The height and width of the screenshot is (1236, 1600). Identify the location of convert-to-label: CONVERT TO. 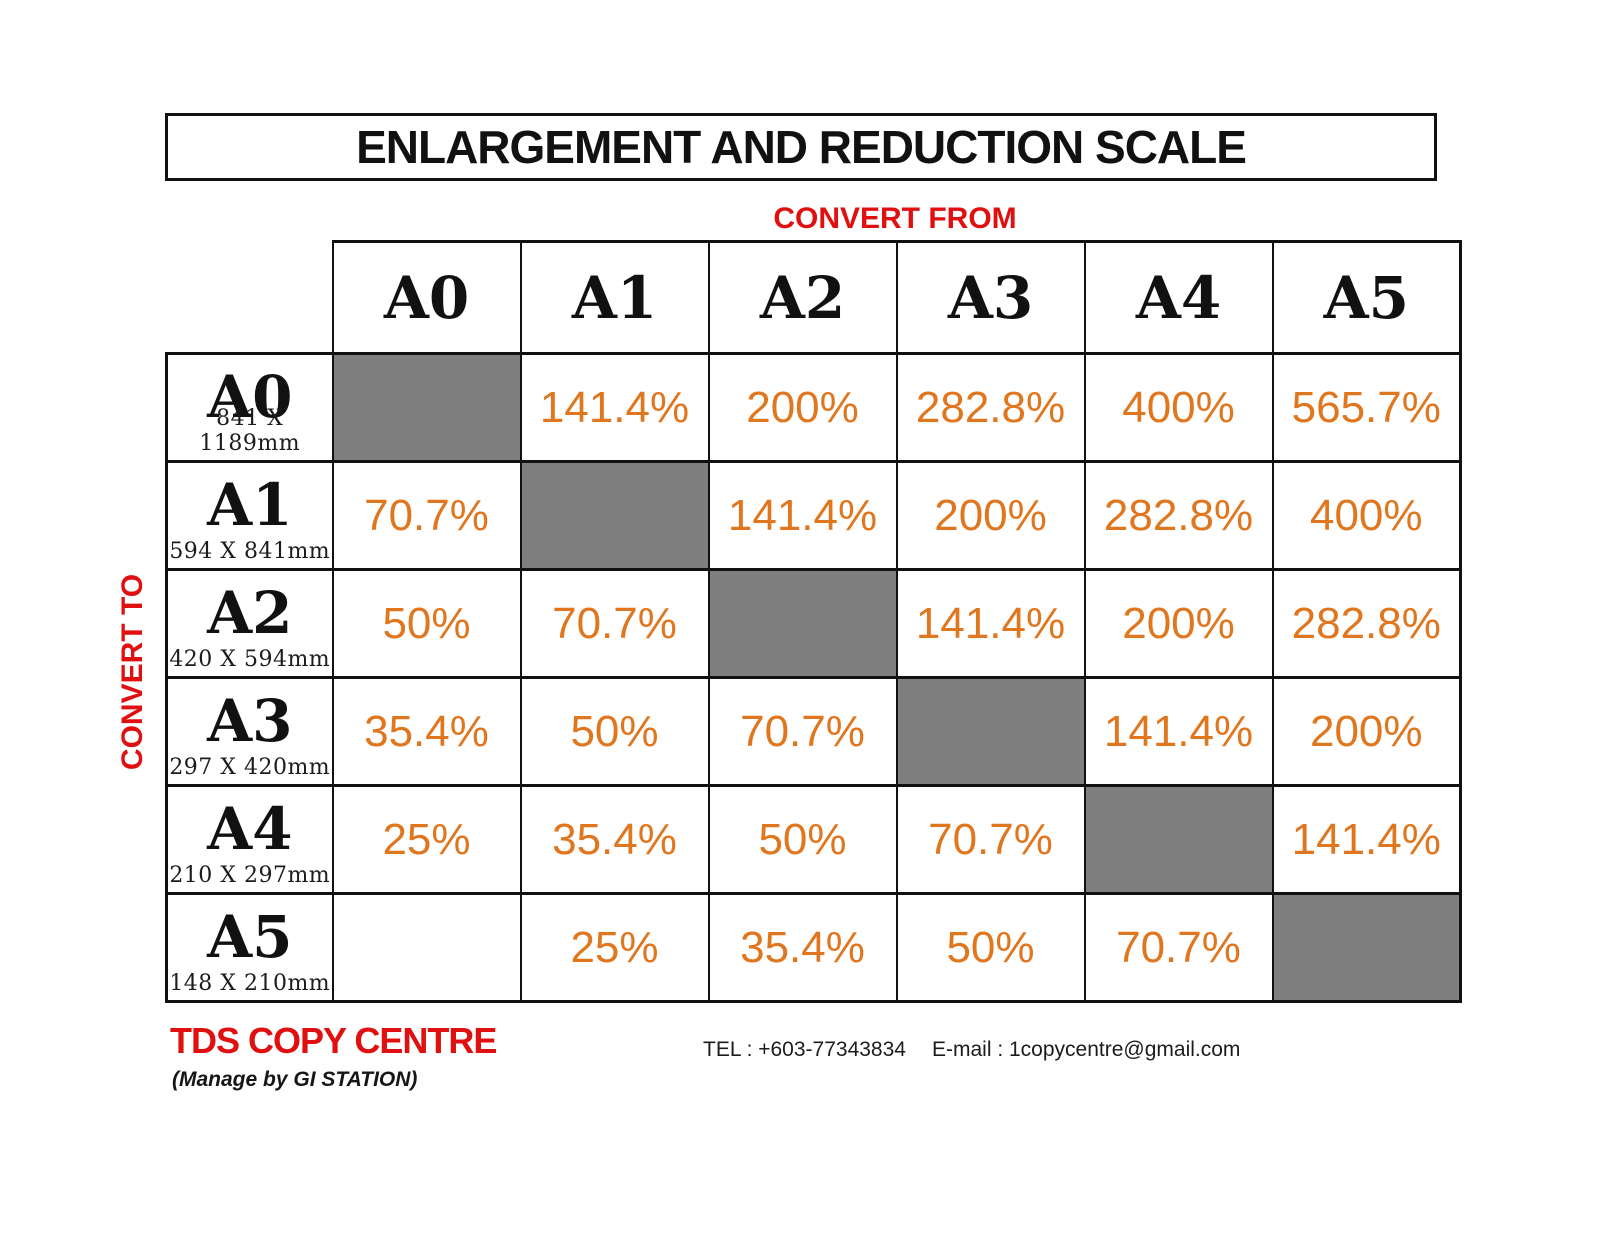
(132, 672).